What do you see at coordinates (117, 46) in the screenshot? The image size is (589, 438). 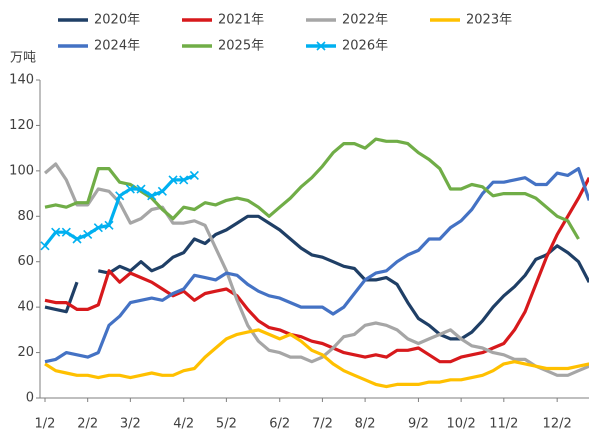 I see `legend-label: 2024年` at bounding box center [117, 46].